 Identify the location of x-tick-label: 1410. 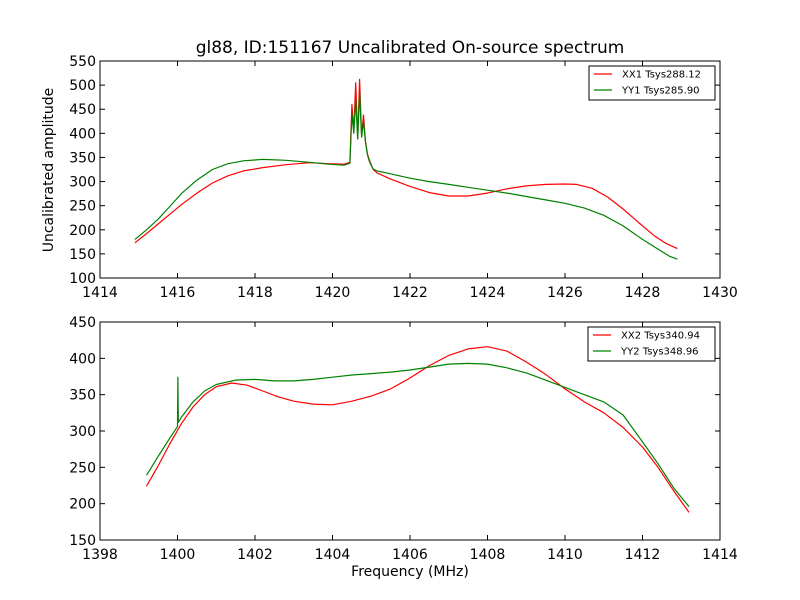
(565, 555).